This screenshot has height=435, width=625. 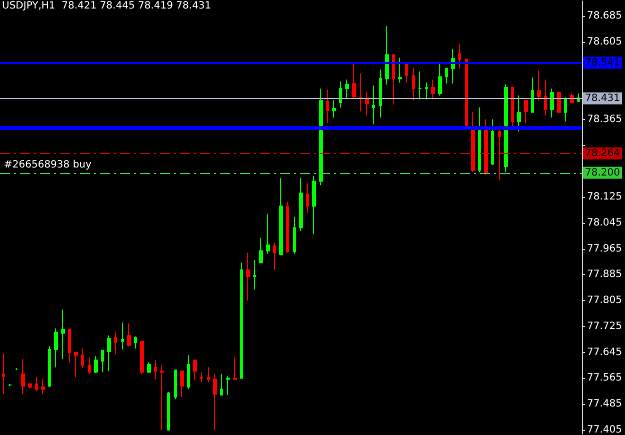 What do you see at coordinates (604, 429) in the screenshot?
I see `y-tick-label: 77.405` at bounding box center [604, 429].